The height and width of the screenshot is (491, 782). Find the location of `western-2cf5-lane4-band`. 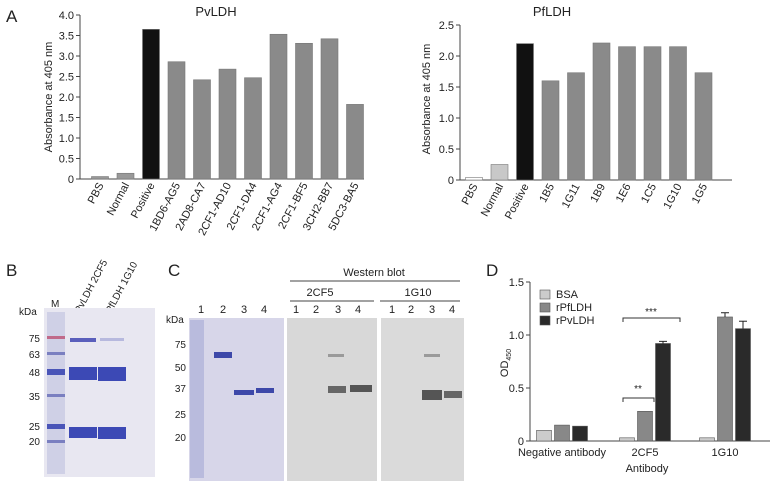

western-2cf5-lane4-band is located at coordinates (361, 388).